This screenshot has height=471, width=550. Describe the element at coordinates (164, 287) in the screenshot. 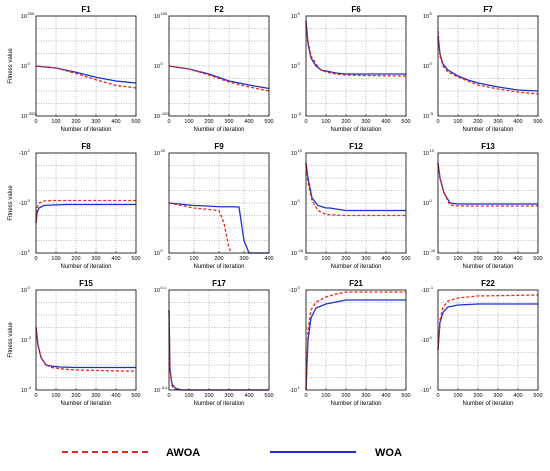

I see `y-tick-exponent: 0.1` at that location.